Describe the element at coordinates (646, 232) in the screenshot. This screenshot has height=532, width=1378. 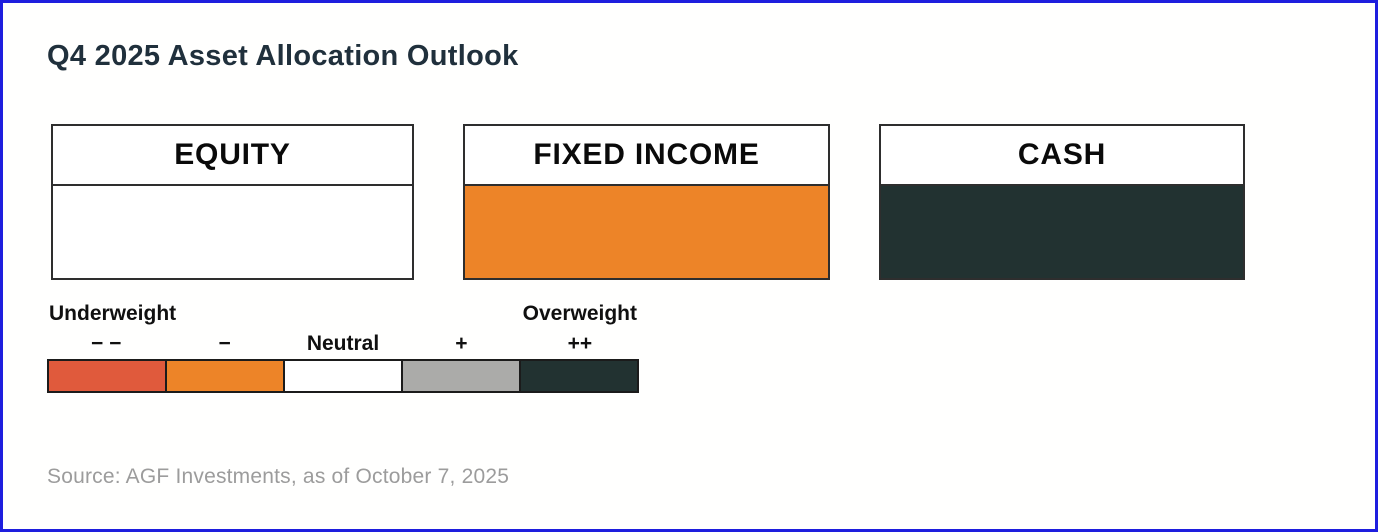
I see `asset-box-fixed-income-stance-fill` at that location.